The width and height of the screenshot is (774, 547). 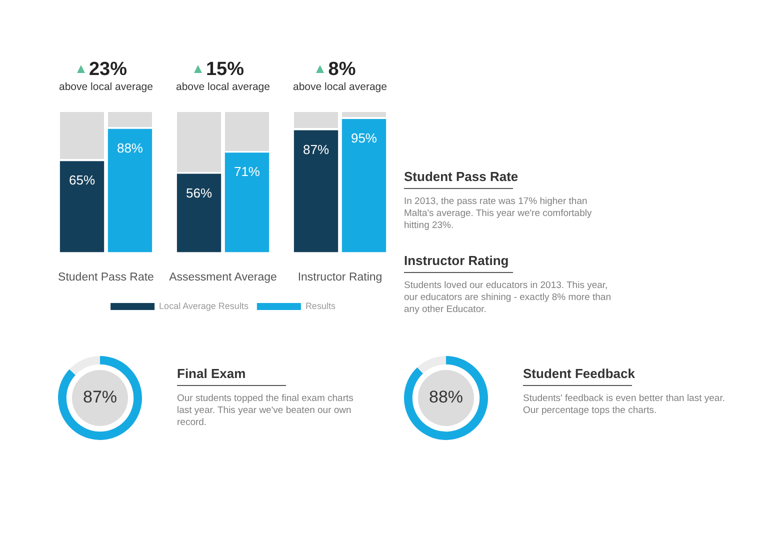 What do you see at coordinates (212, 374) in the screenshot?
I see `text: Final Exam` at bounding box center [212, 374].